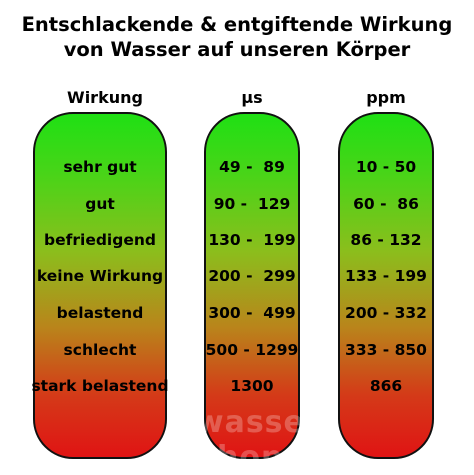  Describe the element at coordinates (252, 204) in the screenshot. I see `us-row-2: 90 - 129` at that location.